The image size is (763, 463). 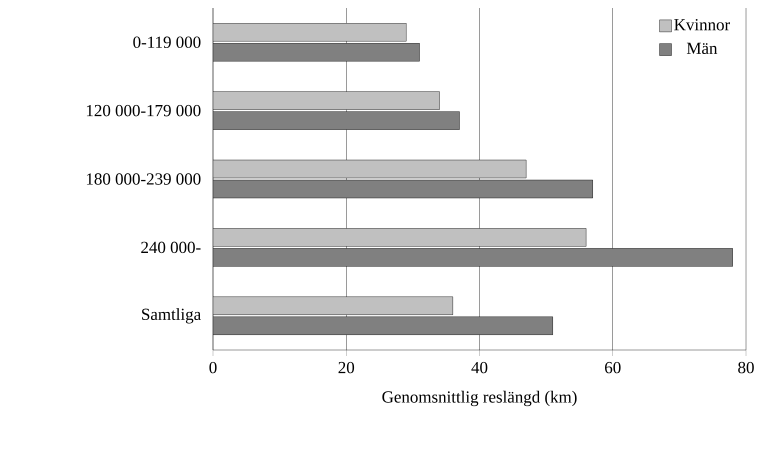 I want to click on x-tick-label: 60, so click(x=613, y=368).